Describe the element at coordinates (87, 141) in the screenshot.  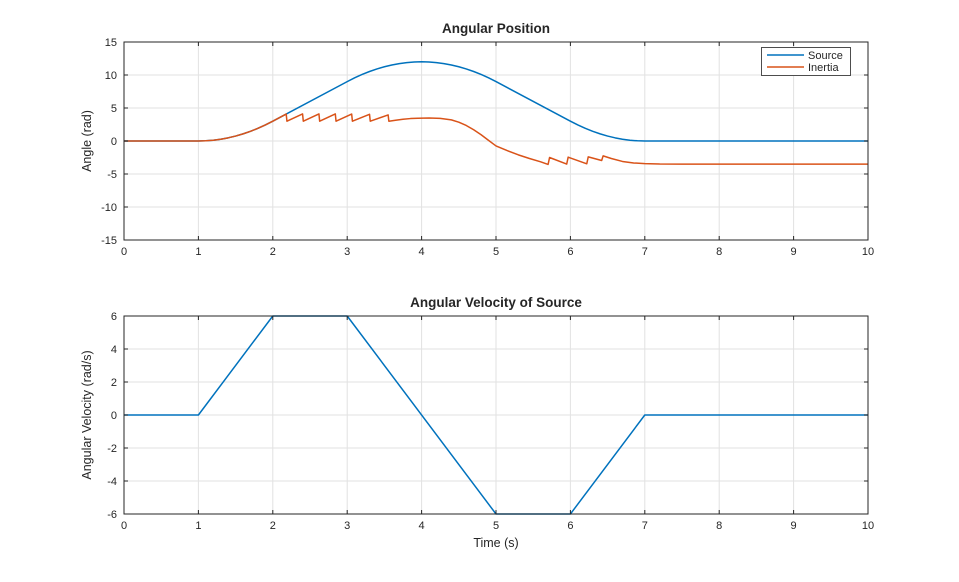
I see `y-axis-label: Angle (rad)` at that location.